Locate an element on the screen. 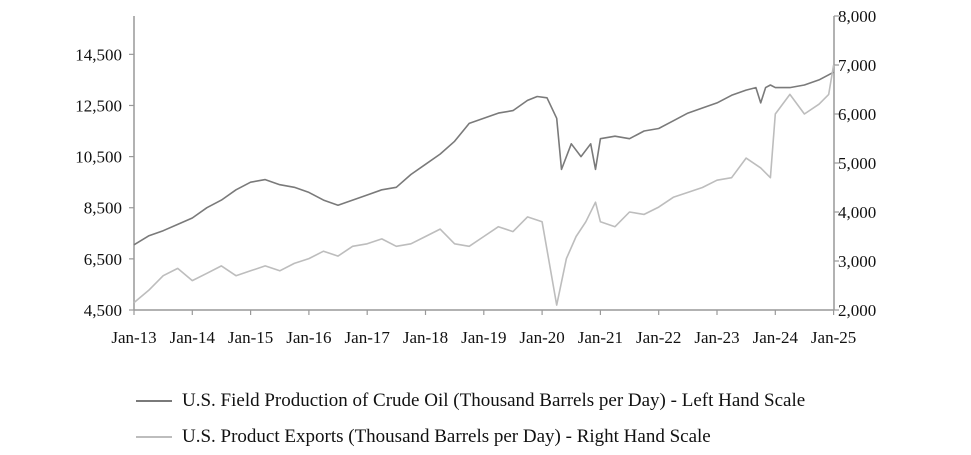 This screenshot has height=455, width=971. x-tick-label: Jan-23 is located at coordinates (716, 337).